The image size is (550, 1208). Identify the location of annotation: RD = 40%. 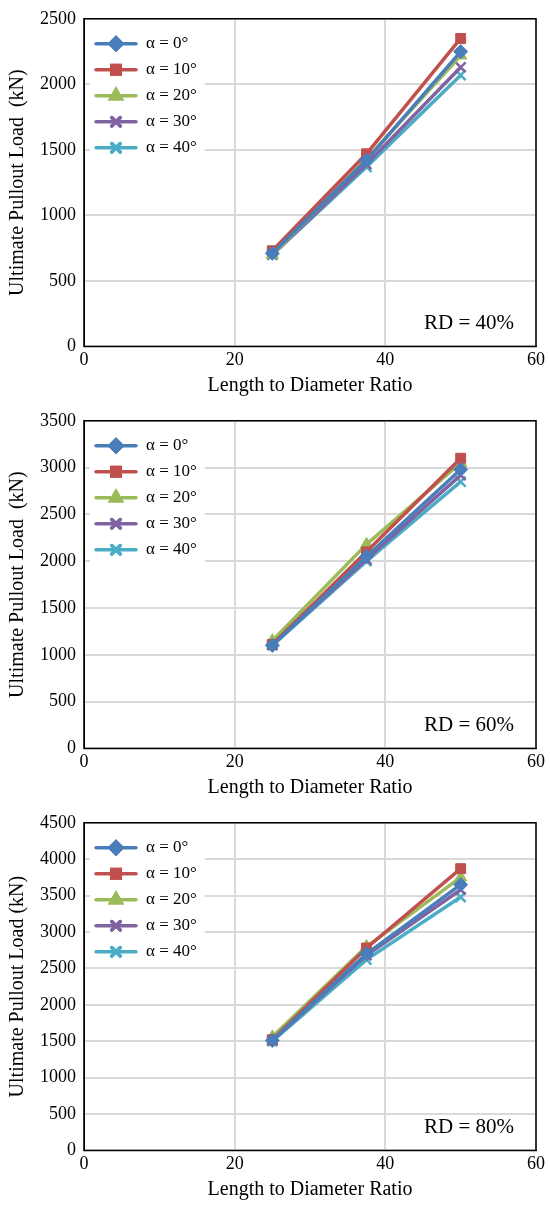
(468, 322).